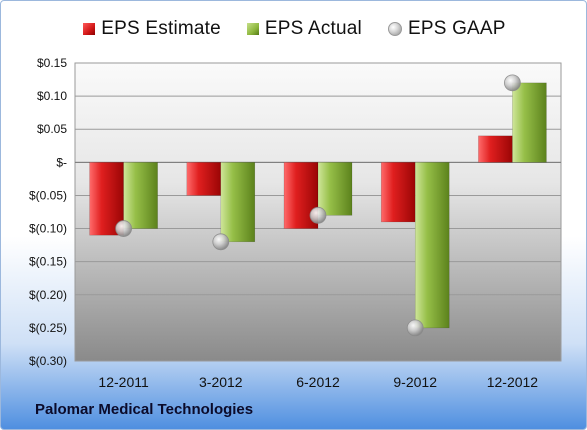  Describe the element at coordinates (48, 328) in the screenshot. I see `y-tick-label: $(0.25)` at that location.